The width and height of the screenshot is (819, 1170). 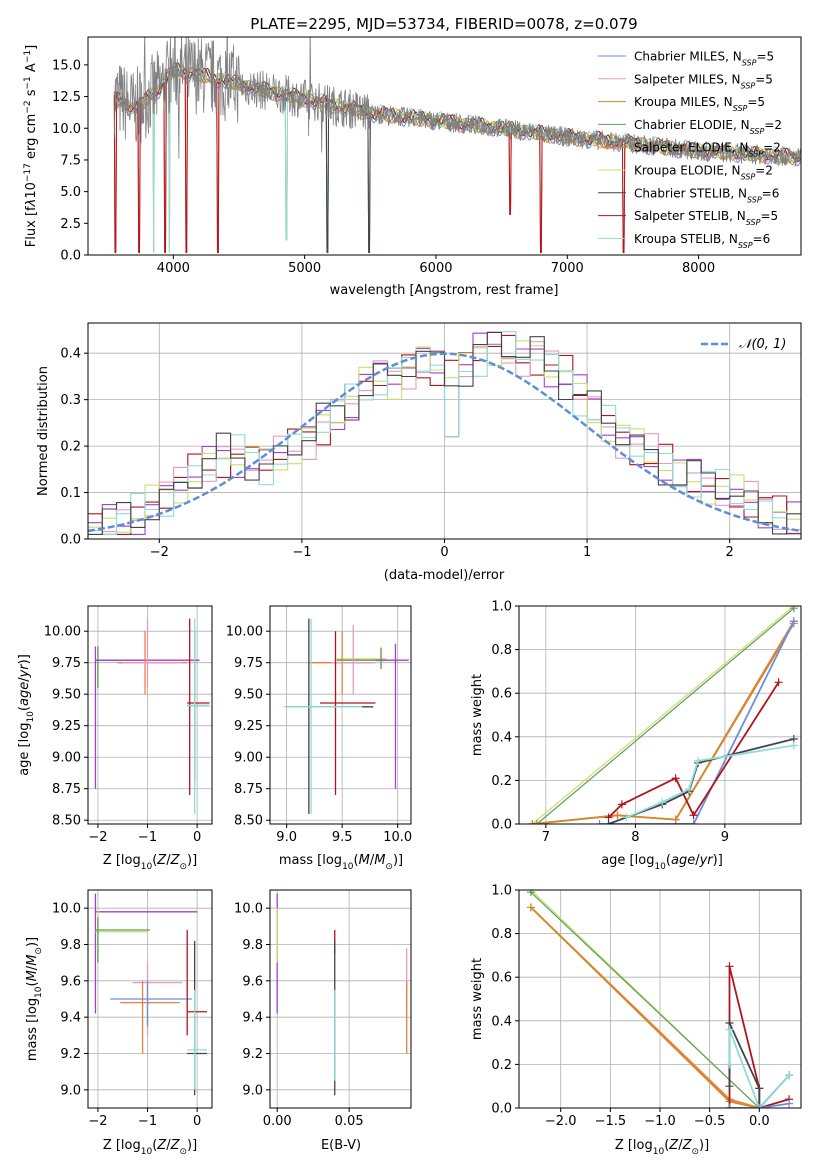 I want to click on y-tick-label: 7.5, so click(x=70, y=160).